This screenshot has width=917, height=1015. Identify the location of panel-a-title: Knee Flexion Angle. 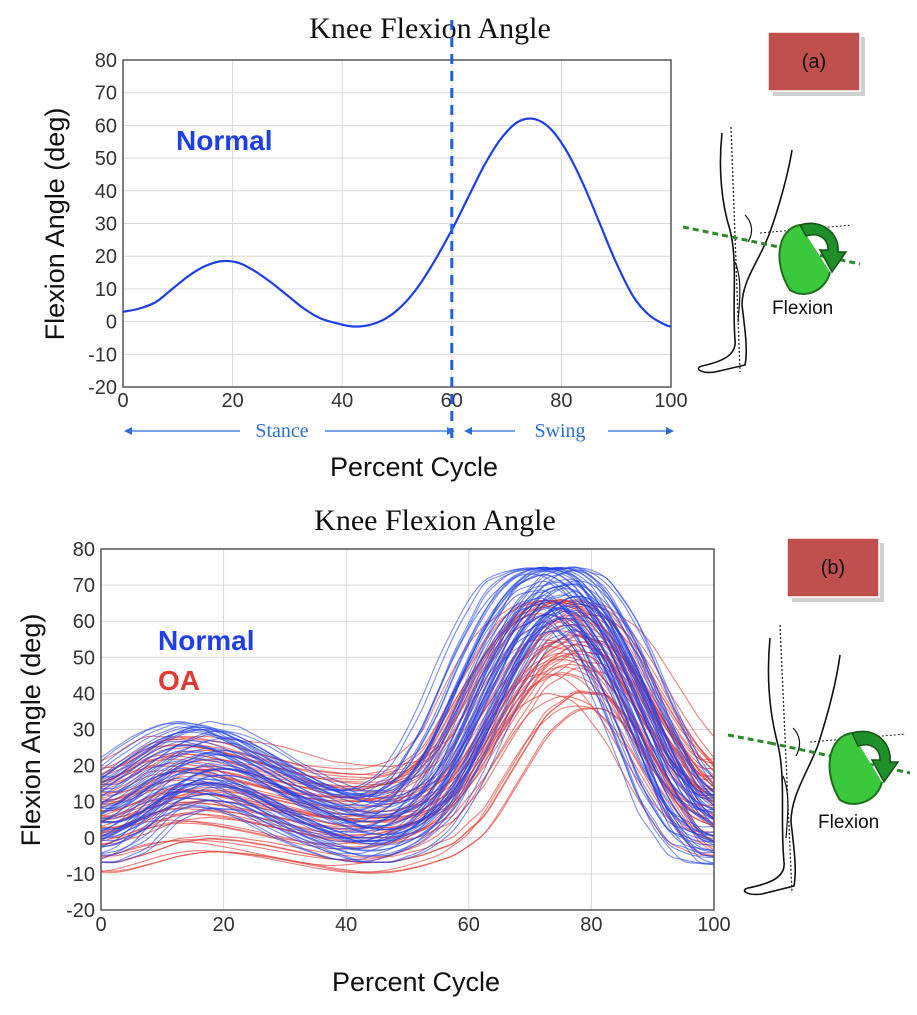
(430, 28).